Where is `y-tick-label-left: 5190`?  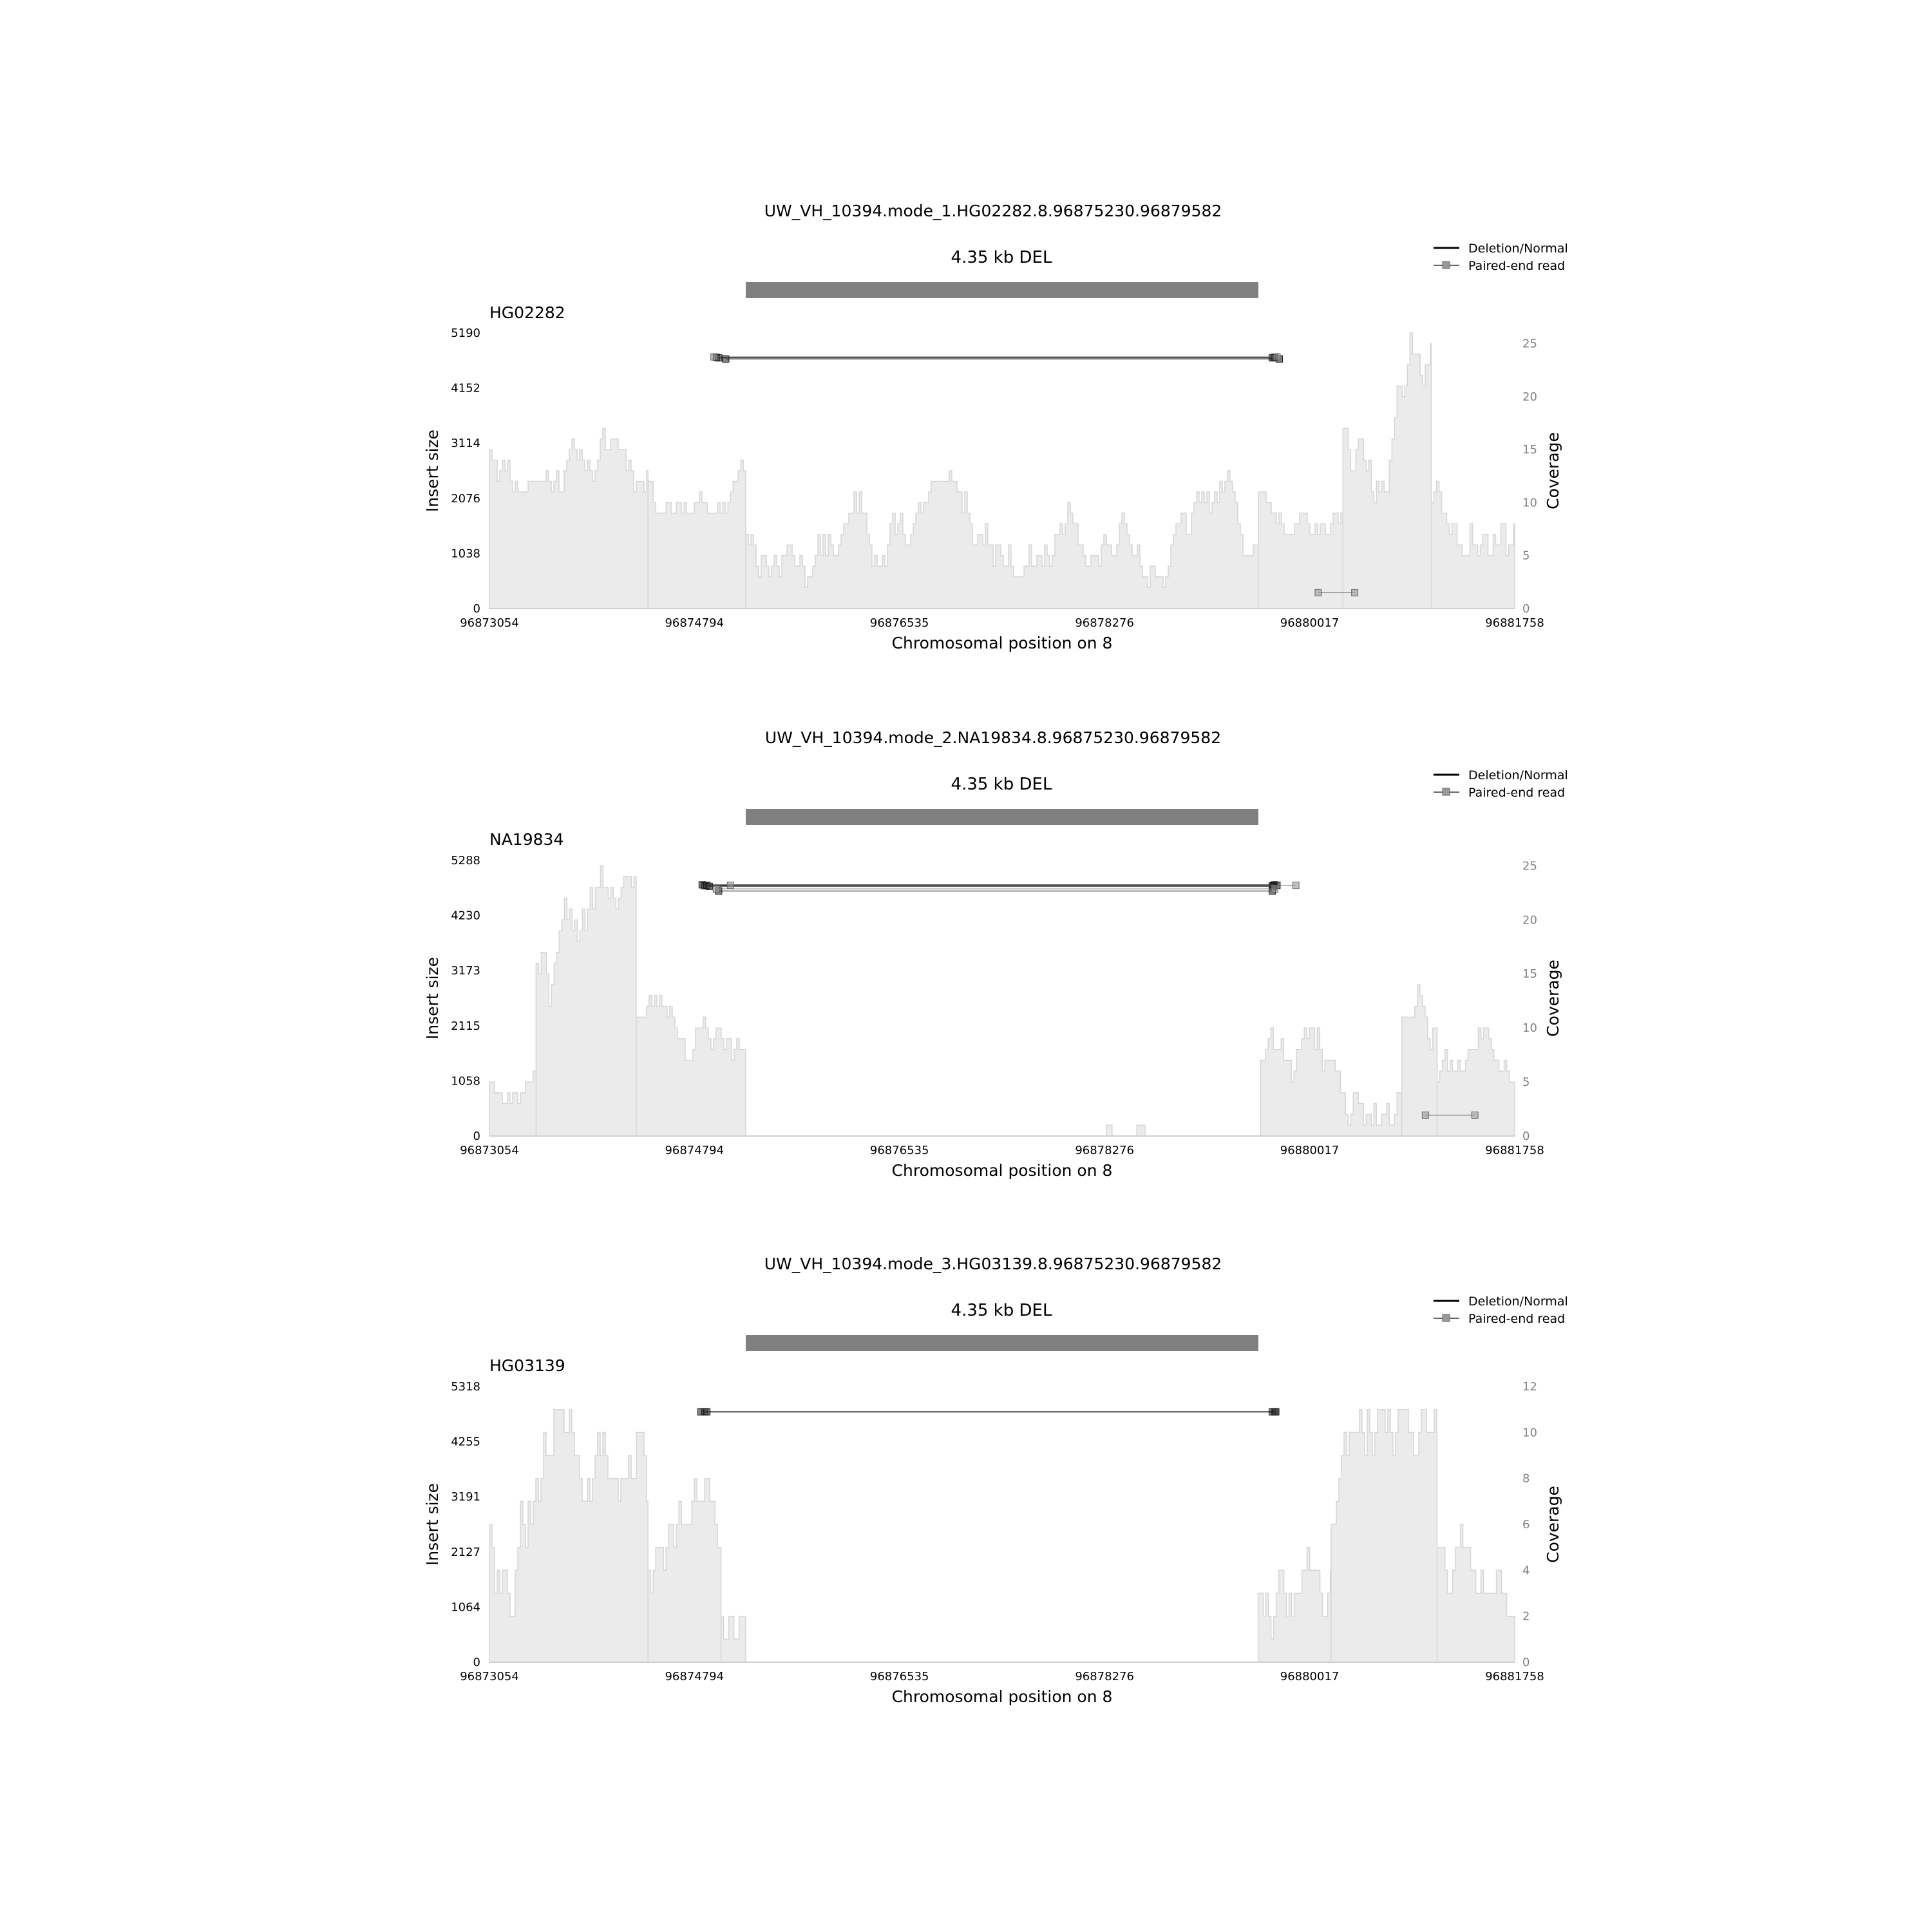
y-tick-label-left: 5190 is located at coordinates (465, 334).